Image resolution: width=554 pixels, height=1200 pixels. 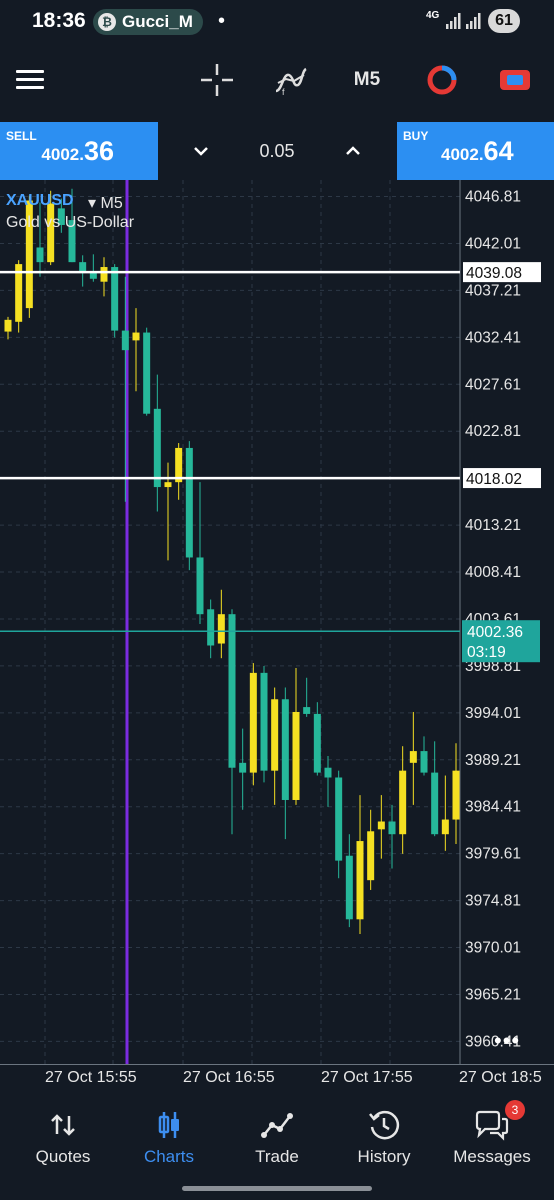 I want to click on indicators-button: f, so click(x=291, y=80).